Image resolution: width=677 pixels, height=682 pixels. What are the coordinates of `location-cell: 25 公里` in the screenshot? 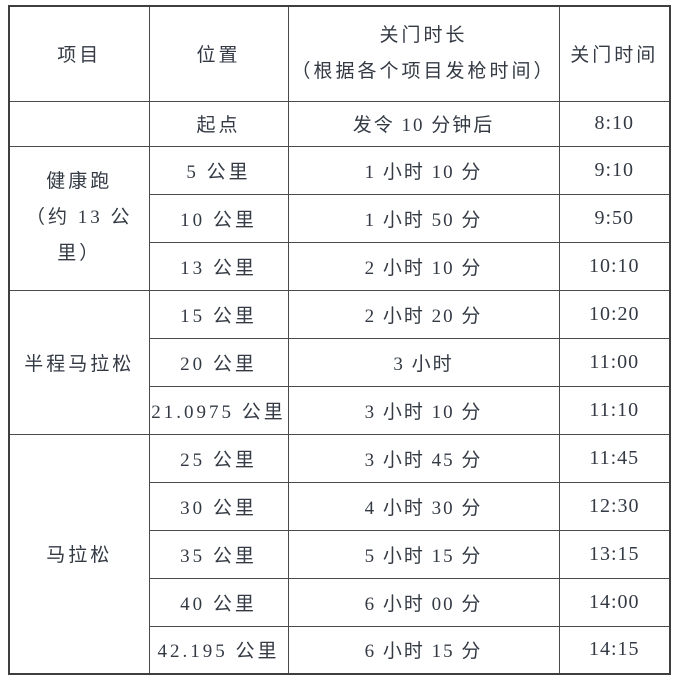 It's located at (218, 458).